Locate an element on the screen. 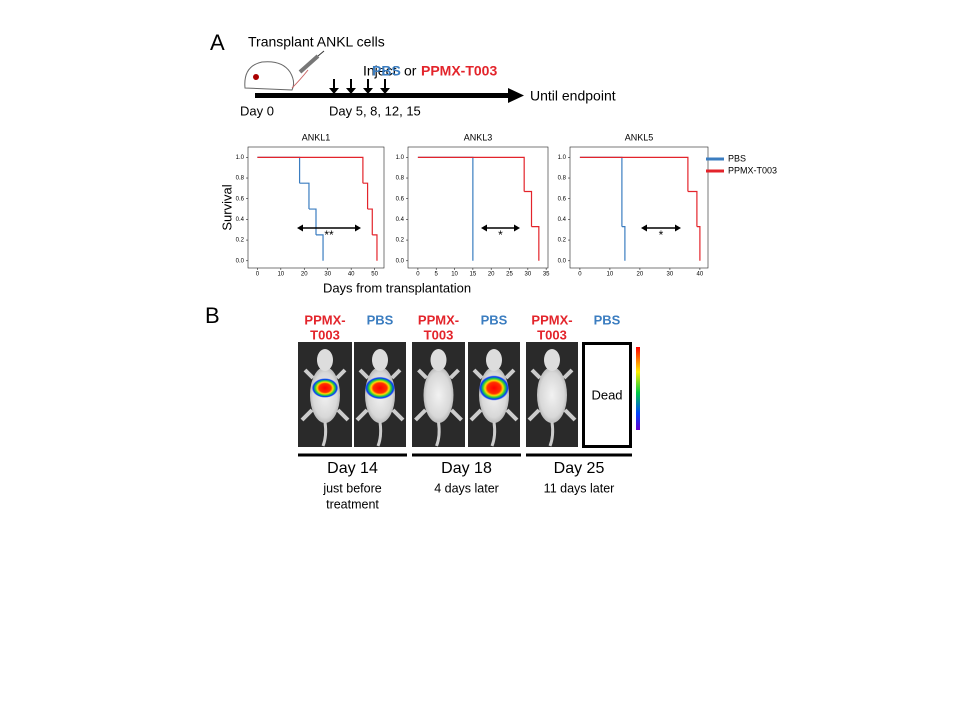  inject-or: or is located at coordinates (410, 71).